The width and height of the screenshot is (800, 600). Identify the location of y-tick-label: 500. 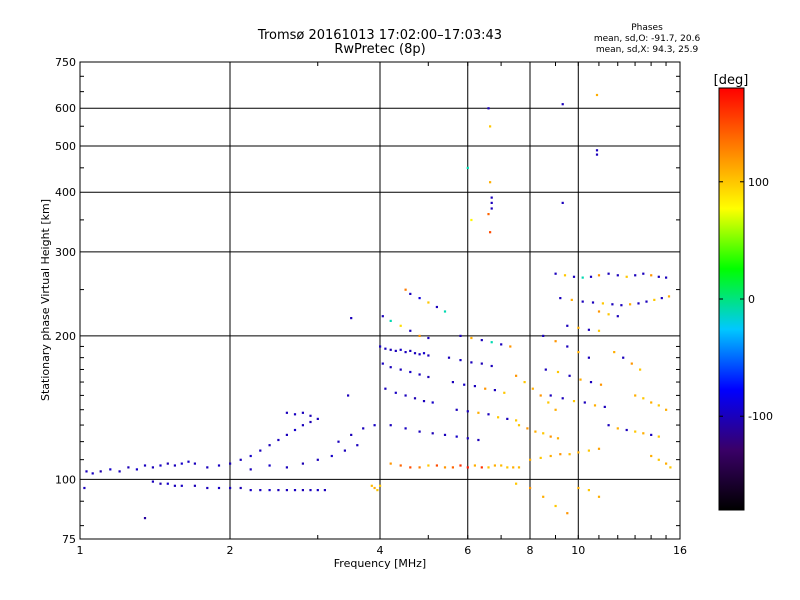
(65, 146).